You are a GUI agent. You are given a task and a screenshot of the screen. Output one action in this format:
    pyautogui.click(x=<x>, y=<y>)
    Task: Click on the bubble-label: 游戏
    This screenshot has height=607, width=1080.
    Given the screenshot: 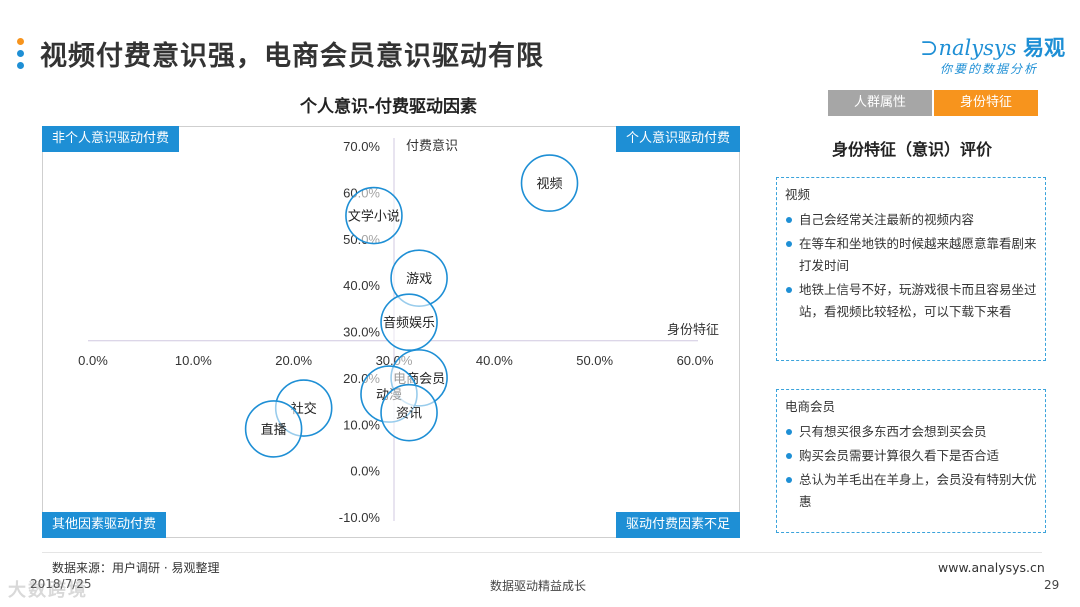 What is the action you would take?
    pyautogui.click(x=419, y=279)
    